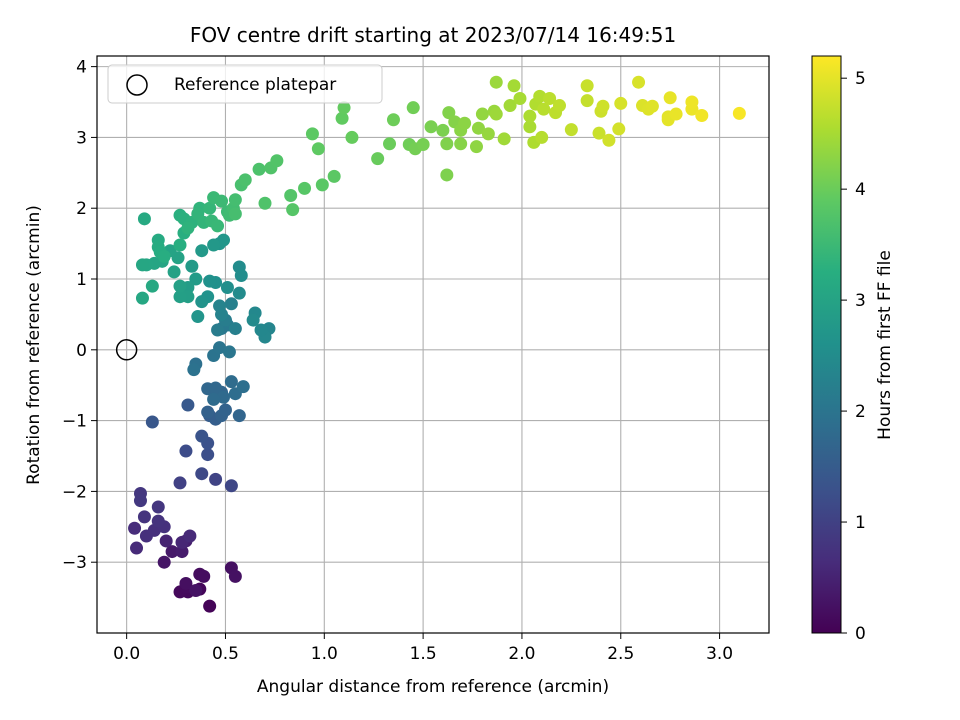 The height and width of the screenshot is (720, 960). What do you see at coordinates (860, 79) in the screenshot?
I see `colorbar-tick-label: 5` at bounding box center [860, 79].